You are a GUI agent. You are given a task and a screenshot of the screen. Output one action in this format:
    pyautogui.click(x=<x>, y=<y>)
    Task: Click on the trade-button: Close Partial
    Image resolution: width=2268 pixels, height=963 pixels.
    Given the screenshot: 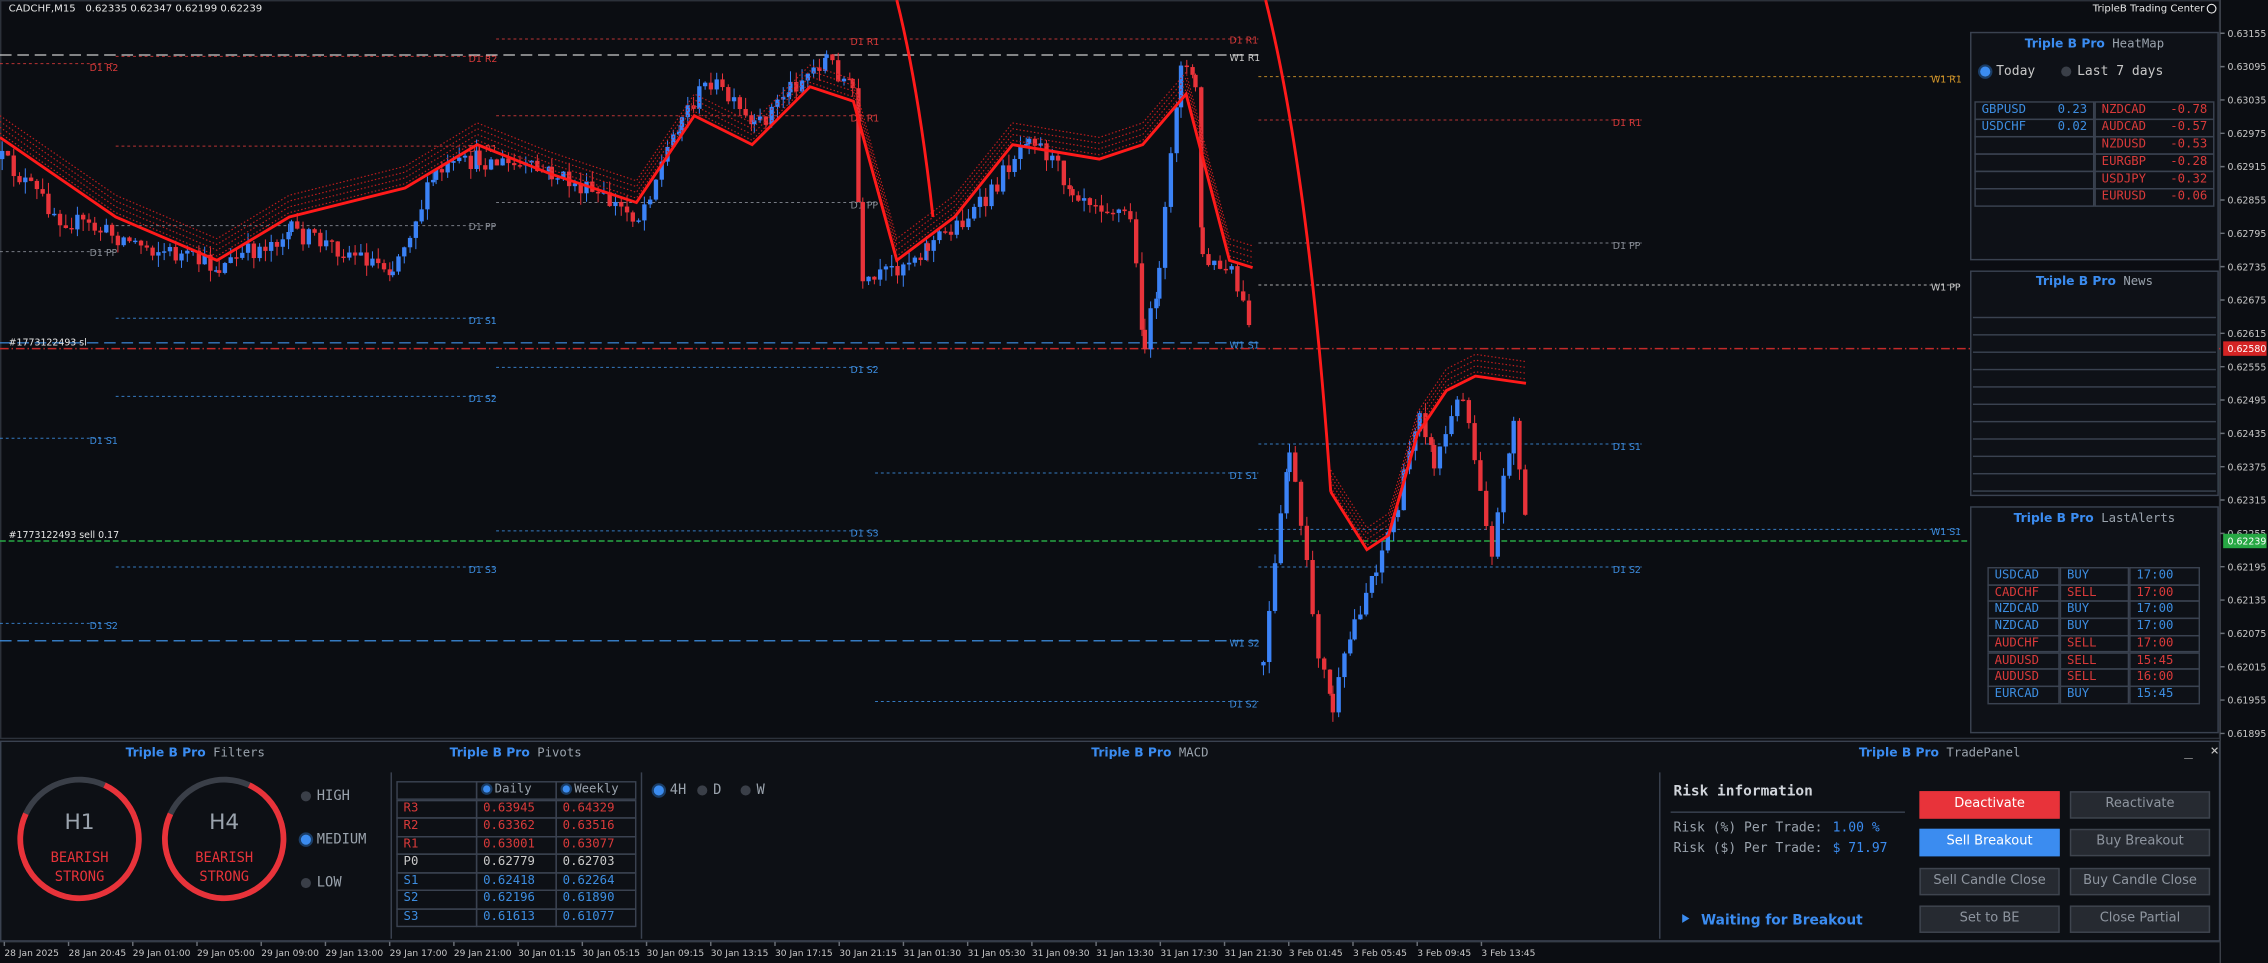 What is the action you would take?
    pyautogui.click(x=2140, y=919)
    